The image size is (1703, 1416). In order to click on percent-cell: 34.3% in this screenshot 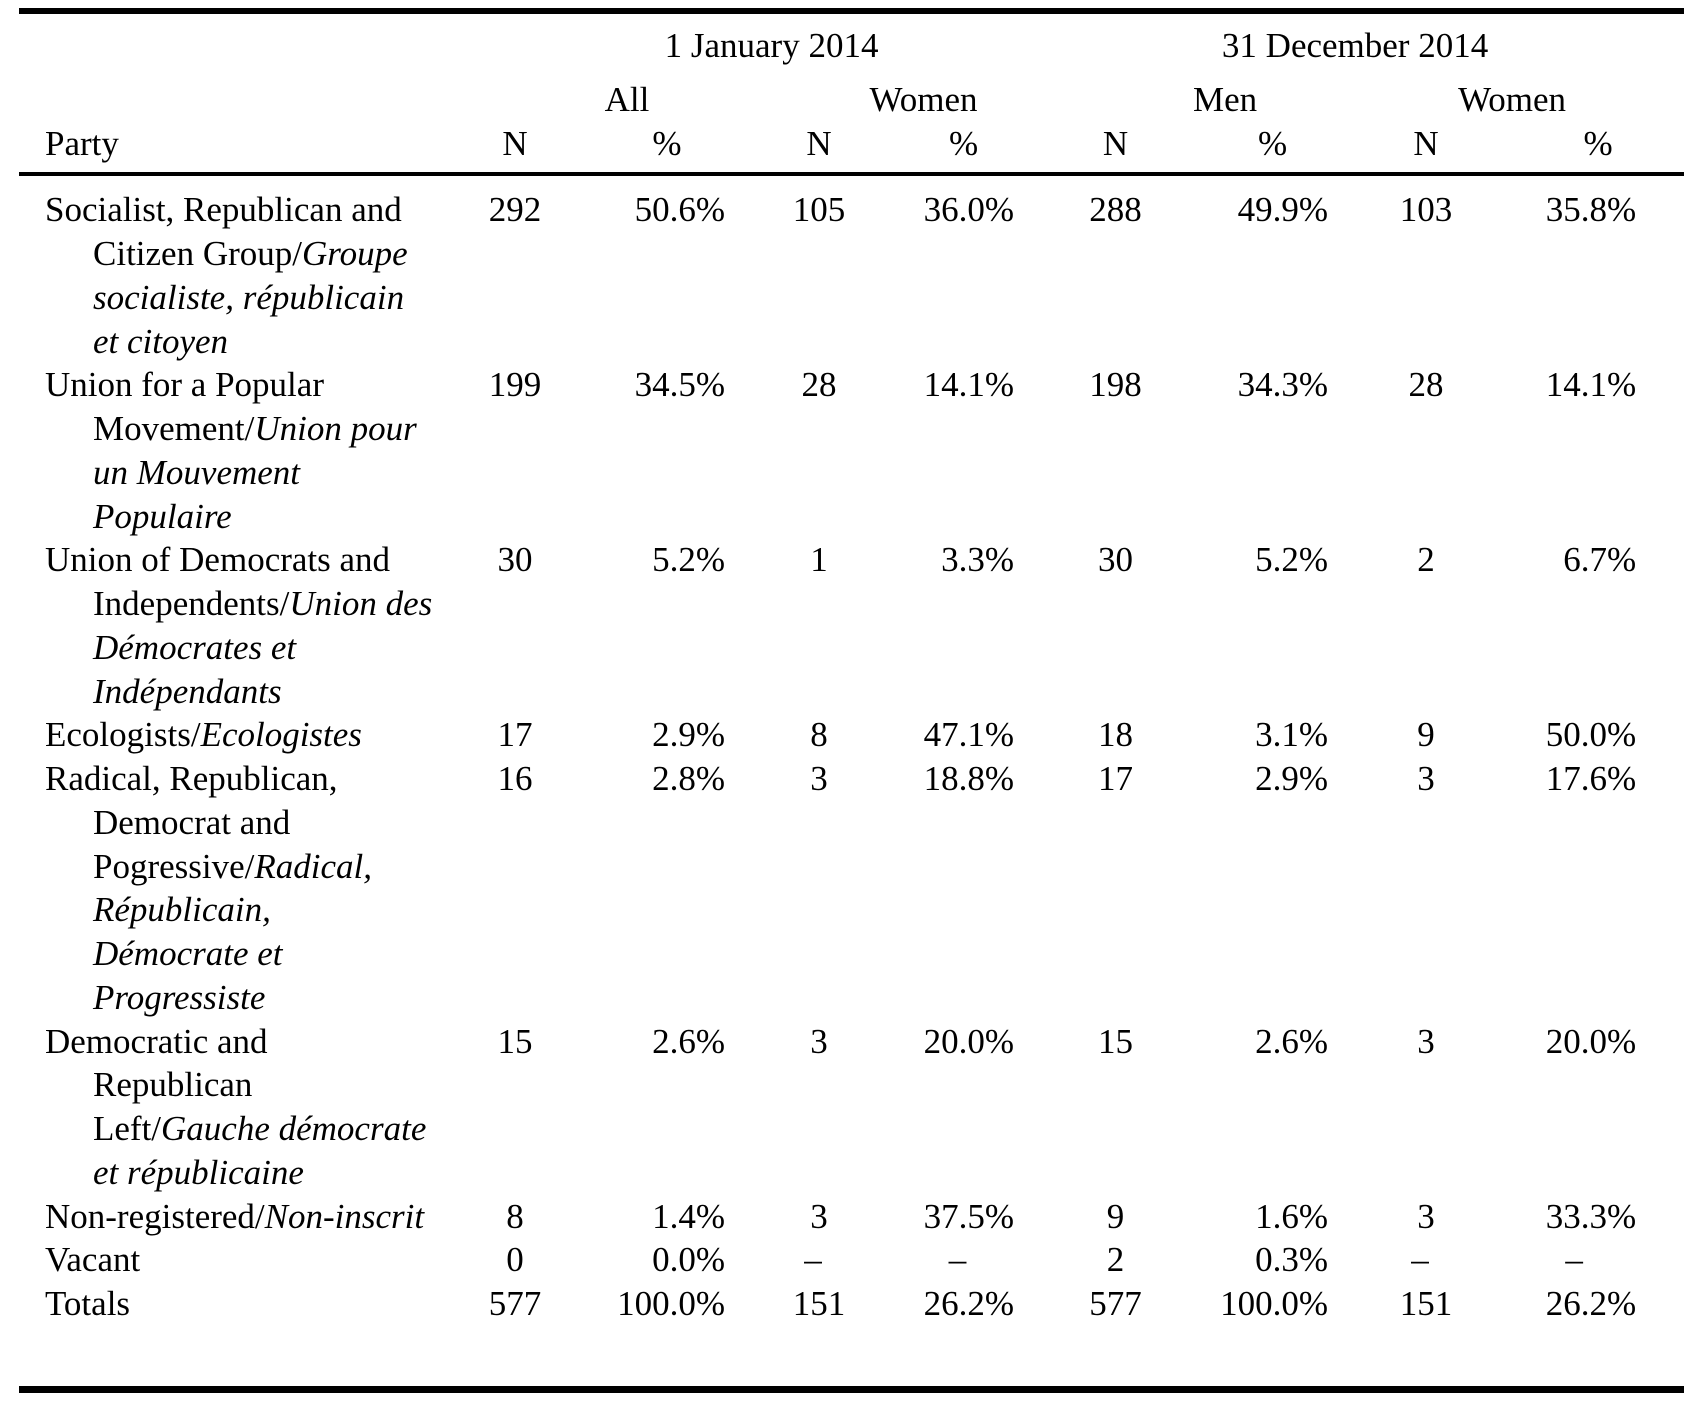, I will do `click(1283, 385)`.